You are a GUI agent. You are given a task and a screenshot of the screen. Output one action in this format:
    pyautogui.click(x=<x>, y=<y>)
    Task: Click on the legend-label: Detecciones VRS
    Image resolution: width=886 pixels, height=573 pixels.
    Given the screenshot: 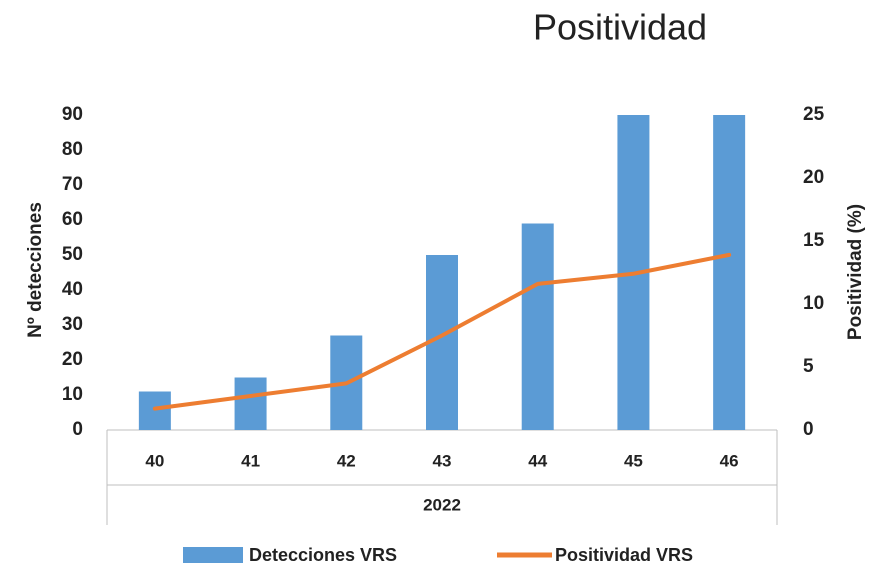 What is the action you would take?
    pyautogui.click(x=323, y=555)
    